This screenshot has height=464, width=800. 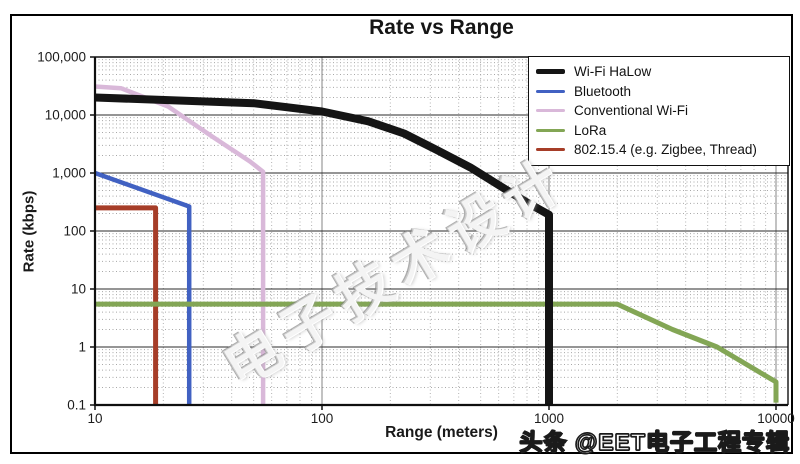 What do you see at coordinates (550, 91) in the screenshot?
I see `legend-swatch-bluetooth` at bounding box center [550, 91].